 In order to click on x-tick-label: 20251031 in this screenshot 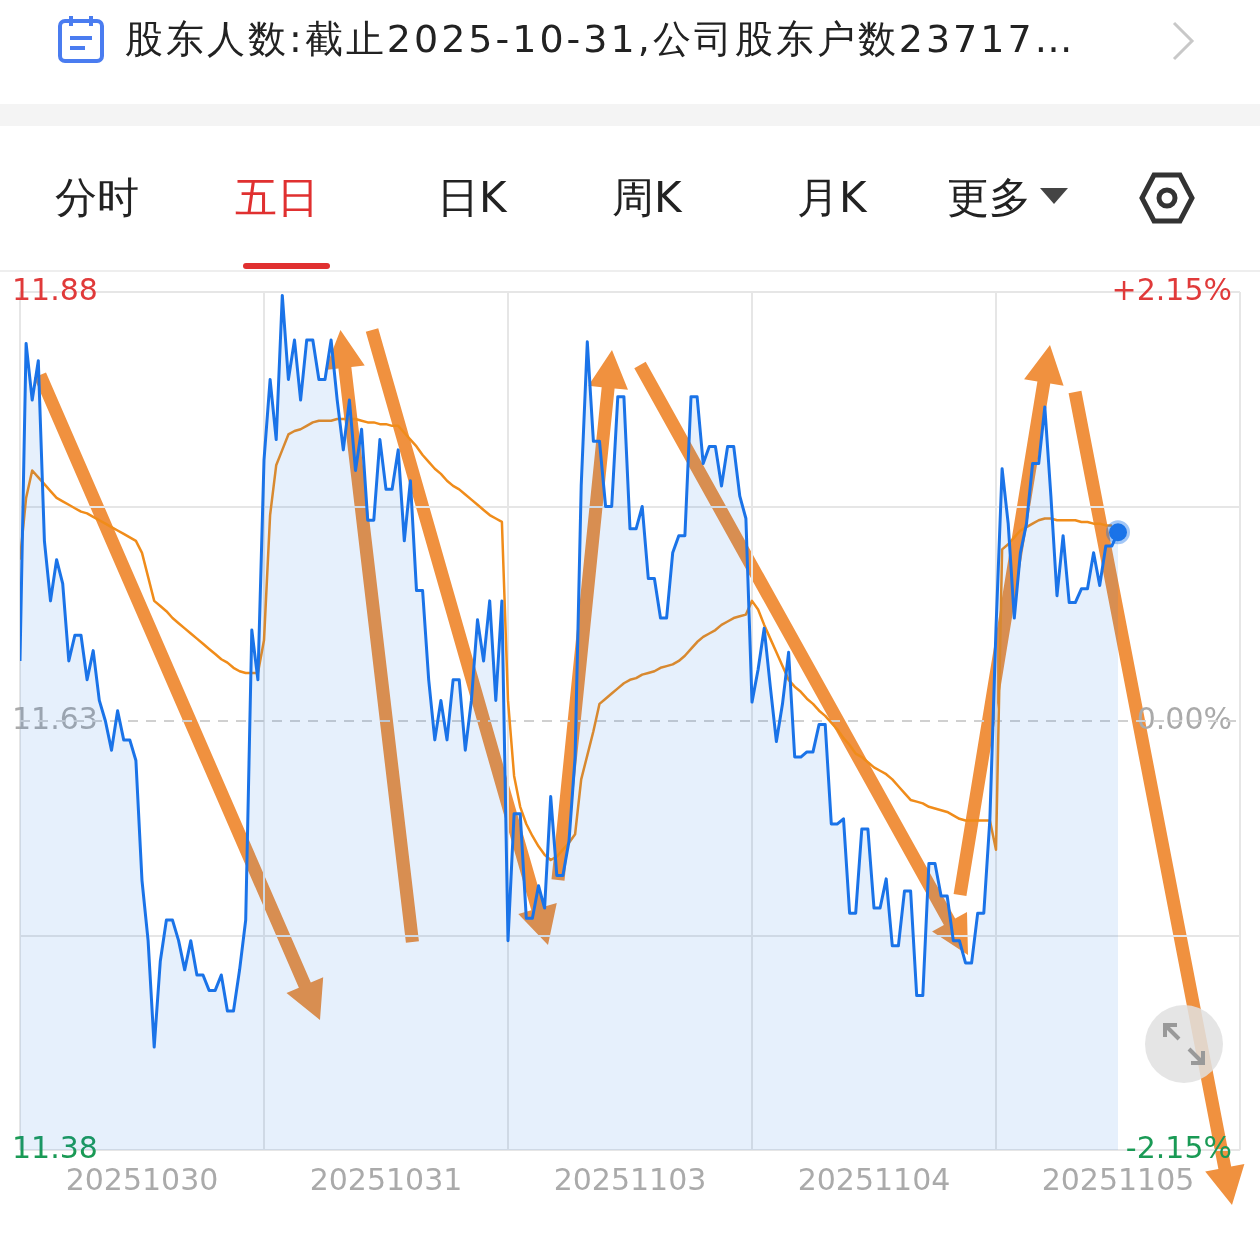, I will do `click(386, 1179)`.